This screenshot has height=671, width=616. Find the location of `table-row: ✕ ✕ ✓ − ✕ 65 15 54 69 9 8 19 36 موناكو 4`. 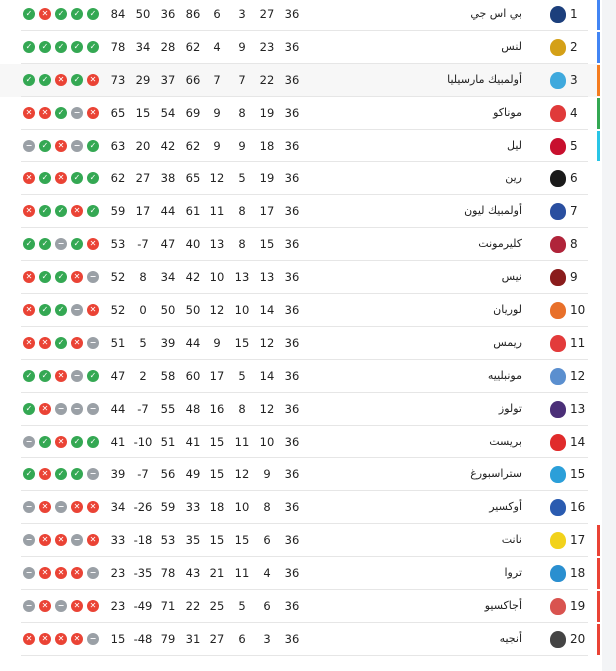

table-row: ✕ ✕ ✓ − ✕ 65 15 54 69 9 8 19 36 موناكو 4 is located at coordinates (300, 113).